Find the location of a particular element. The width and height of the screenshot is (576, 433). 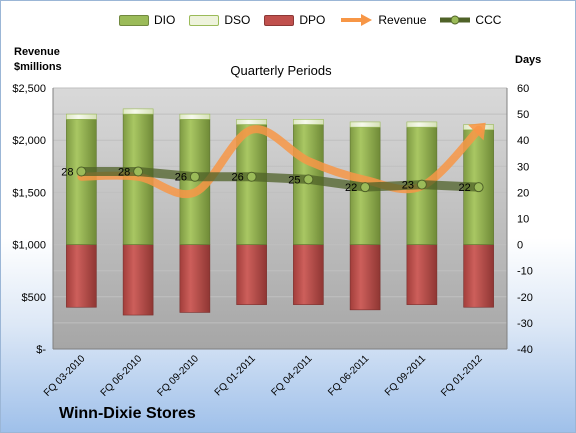

left-axis-title: Revenue $millions is located at coordinates (38, 60).